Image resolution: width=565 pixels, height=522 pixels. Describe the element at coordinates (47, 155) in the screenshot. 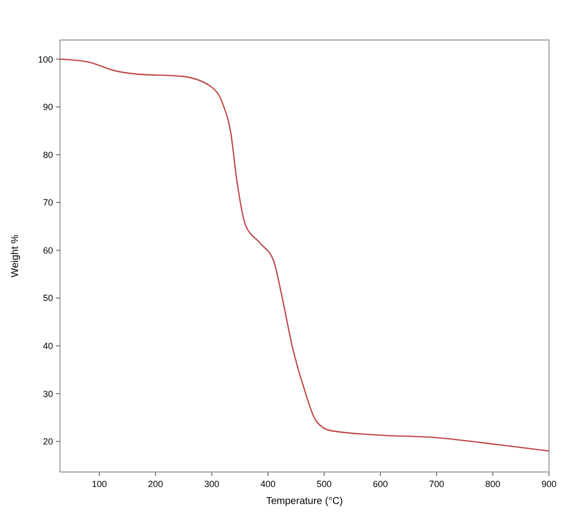

I see `y-tick-label: 80` at that location.